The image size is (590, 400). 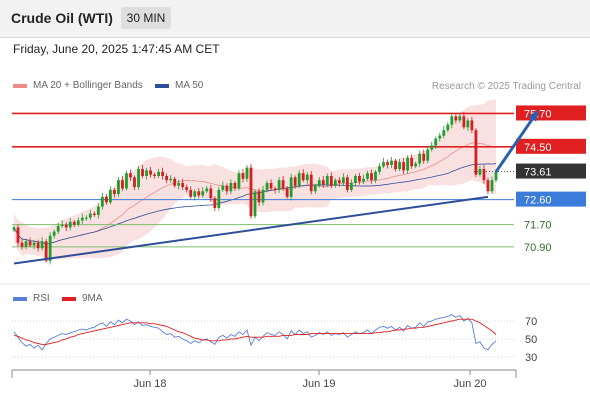 What do you see at coordinates (538, 226) in the screenshot?
I see `level-label-71-70: 71.70` at bounding box center [538, 226].